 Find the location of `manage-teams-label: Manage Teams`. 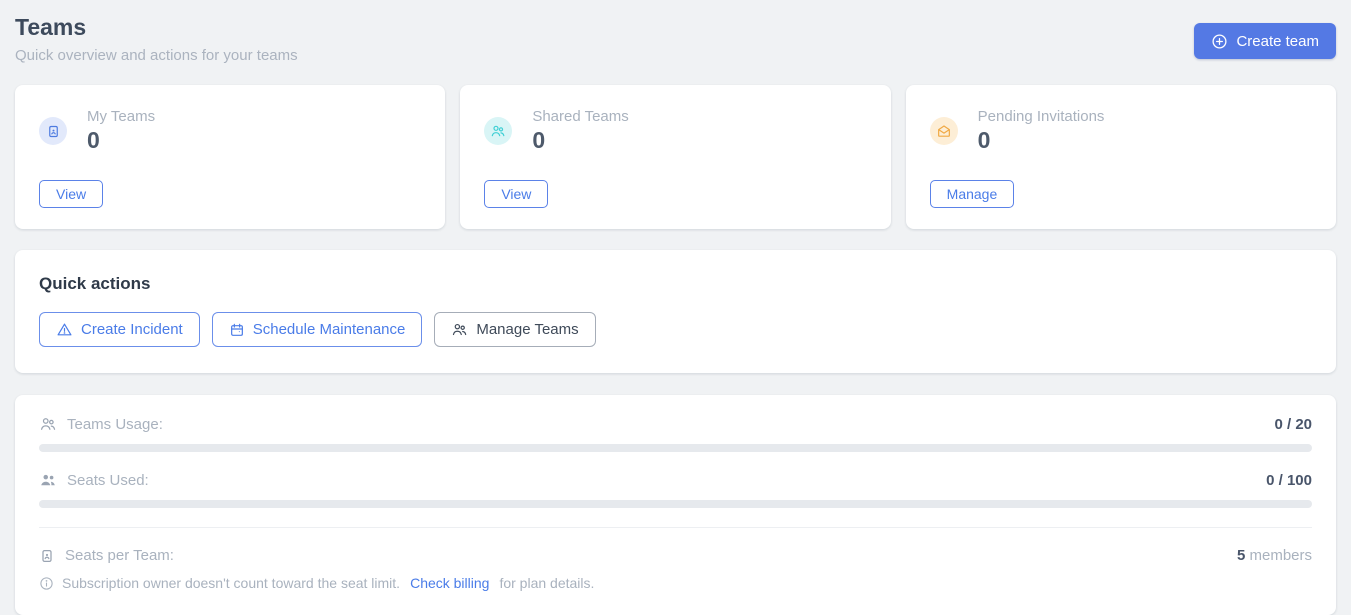

manage-teams-label: Manage Teams is located at coordinates (527, 329).